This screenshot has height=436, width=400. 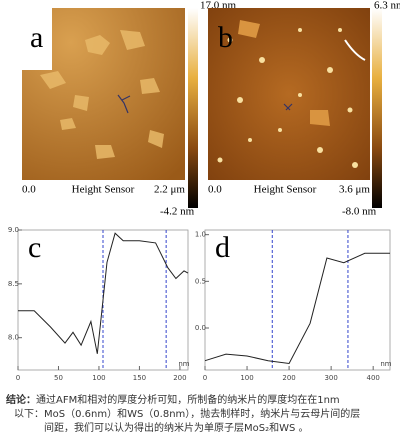 I want to click on caption-line: 结论：通过AFM和相对的厚度分析可知，所制备的纳米片的厚度均在在1nm, so click(x=173, y=399).